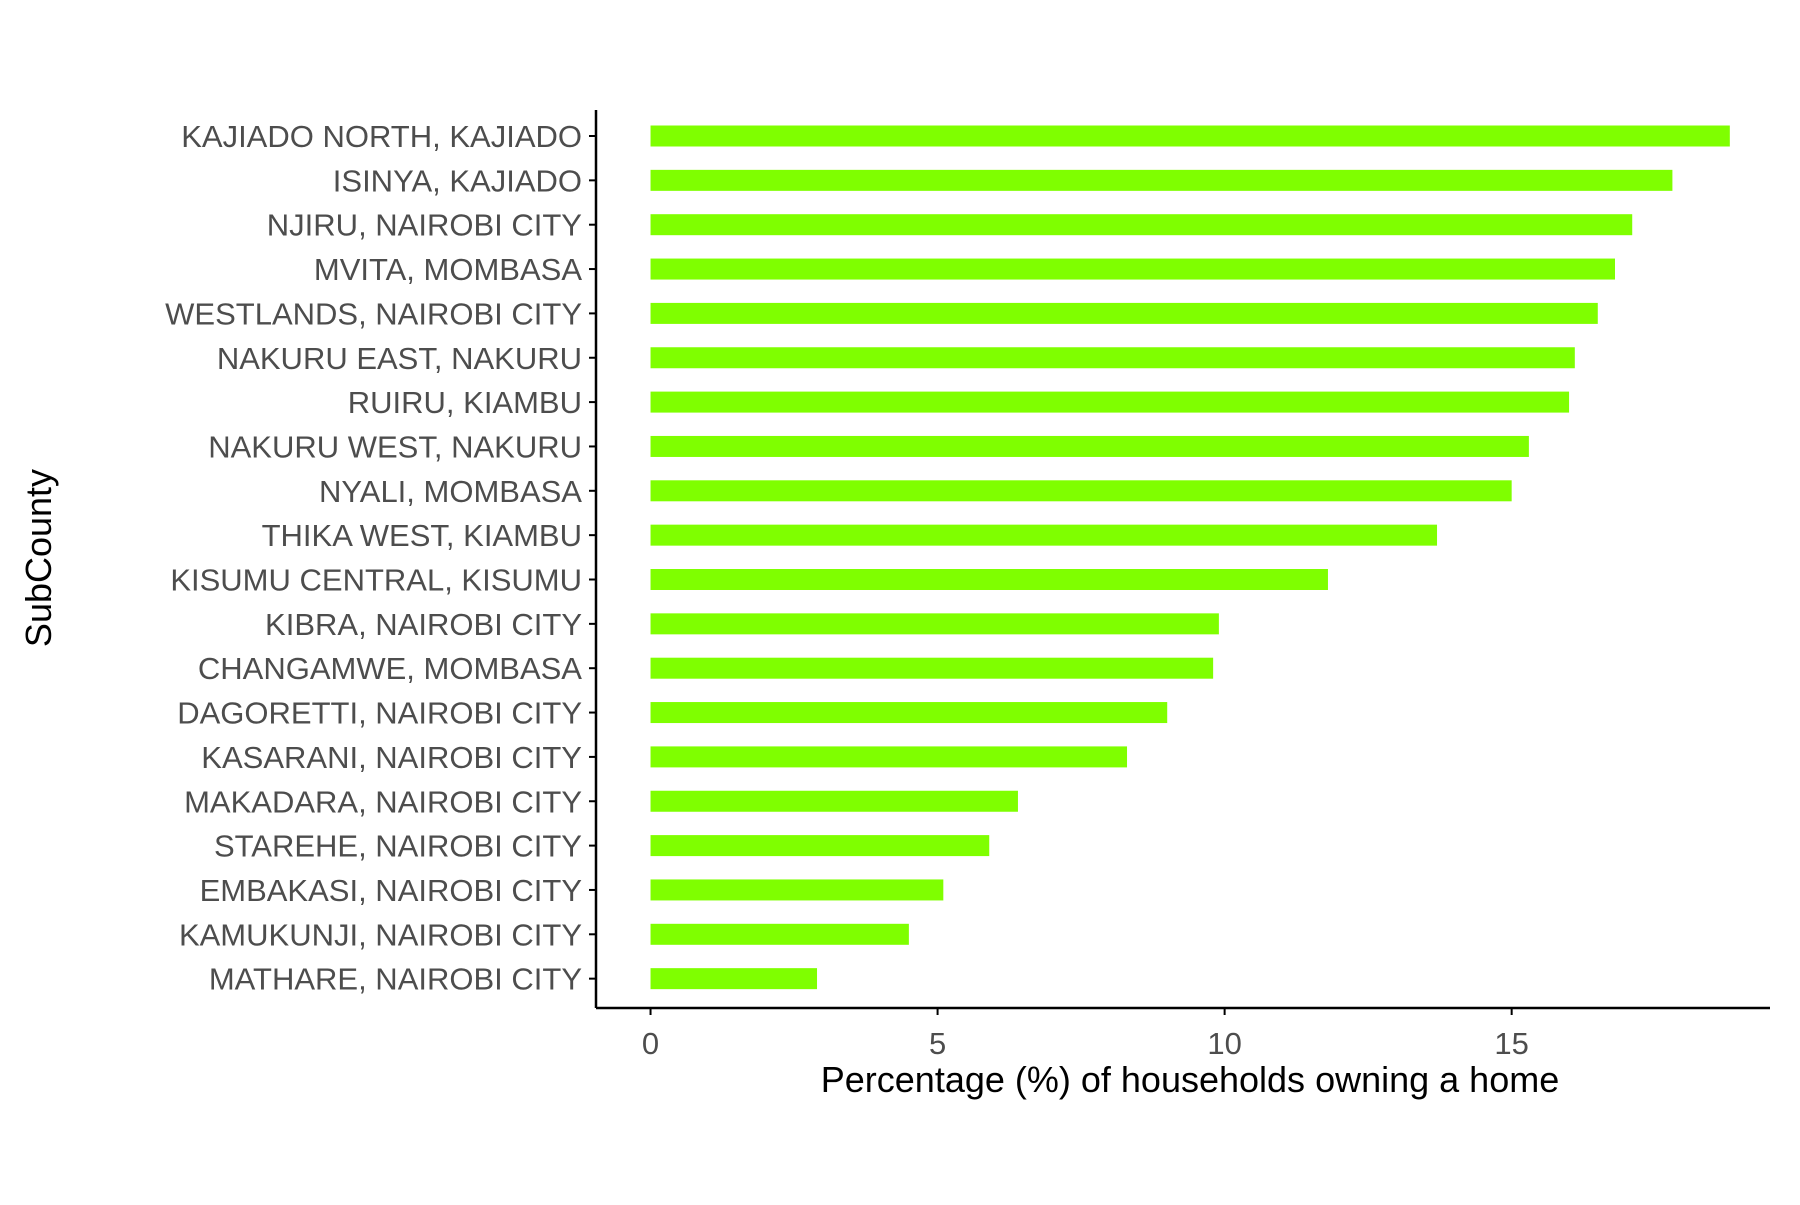  I want to click on y-tick-label: RUIRU, KIAMBU, so click(465, 402).